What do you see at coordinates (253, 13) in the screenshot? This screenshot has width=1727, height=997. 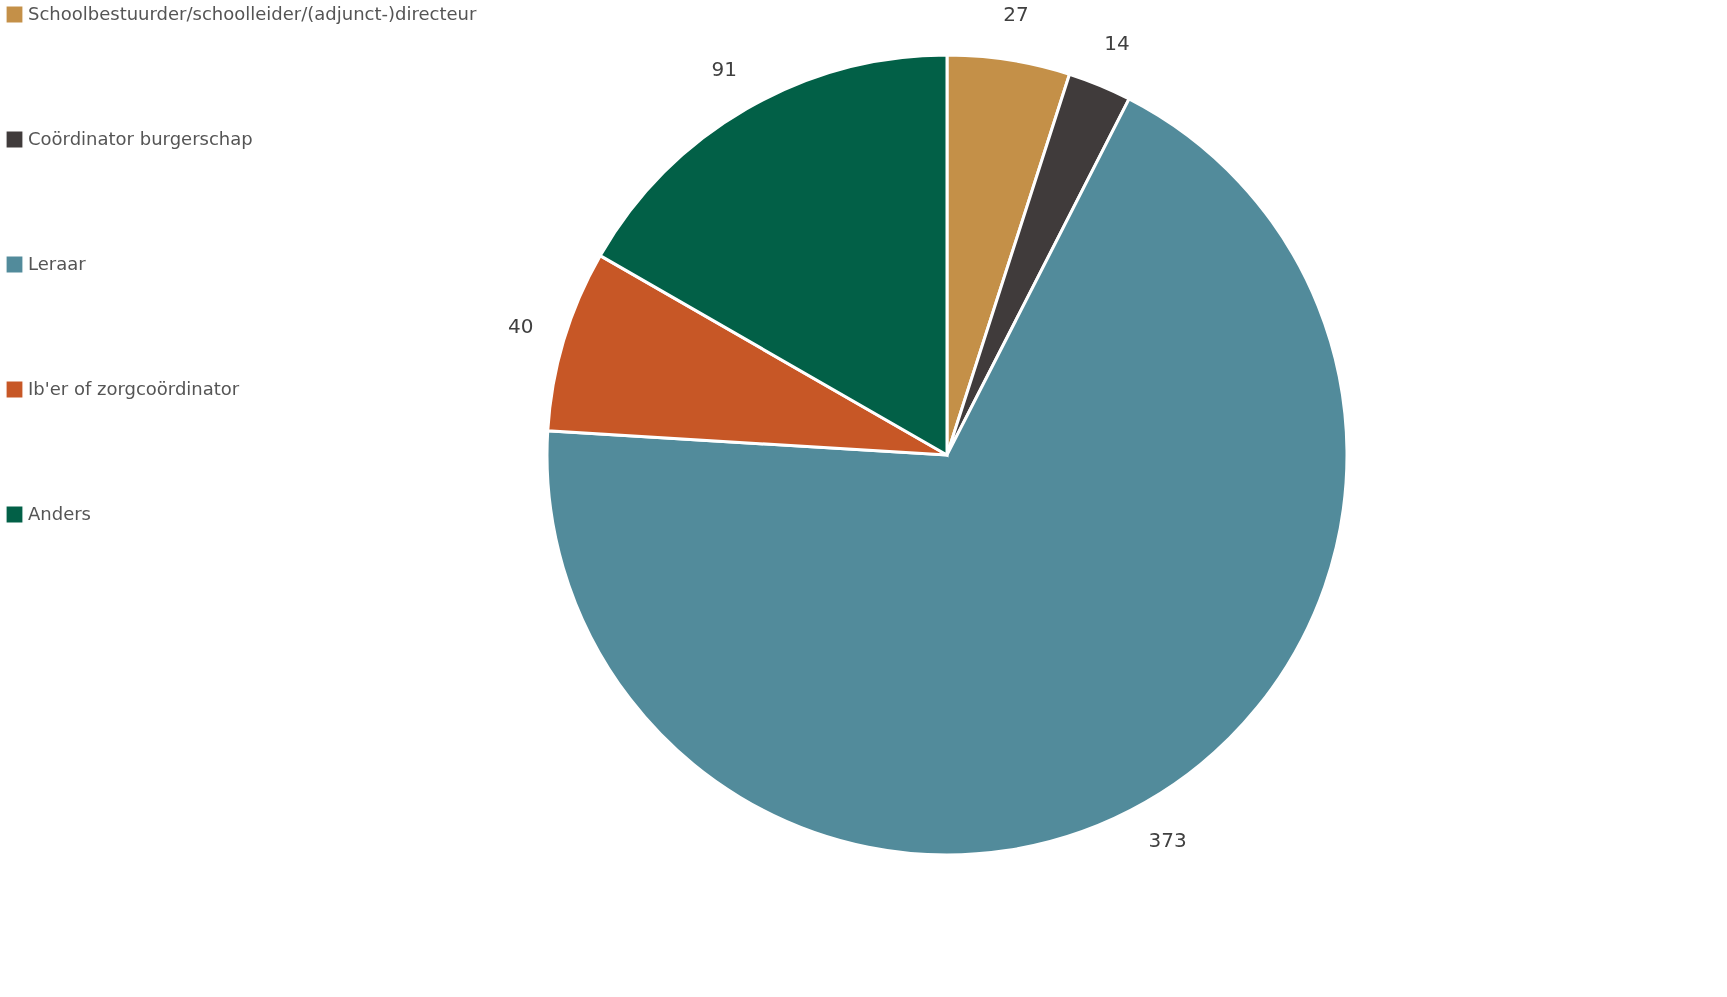 I see `legend-label: Schoolbestuurder/schoolleider/(adjunct-)directeur` at bounding box center [253, 13].